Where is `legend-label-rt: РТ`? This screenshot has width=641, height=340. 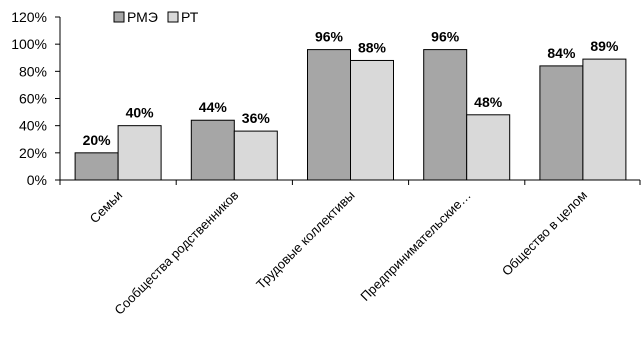 legend-label-rt: РТ is located at coordinates (190, 17).